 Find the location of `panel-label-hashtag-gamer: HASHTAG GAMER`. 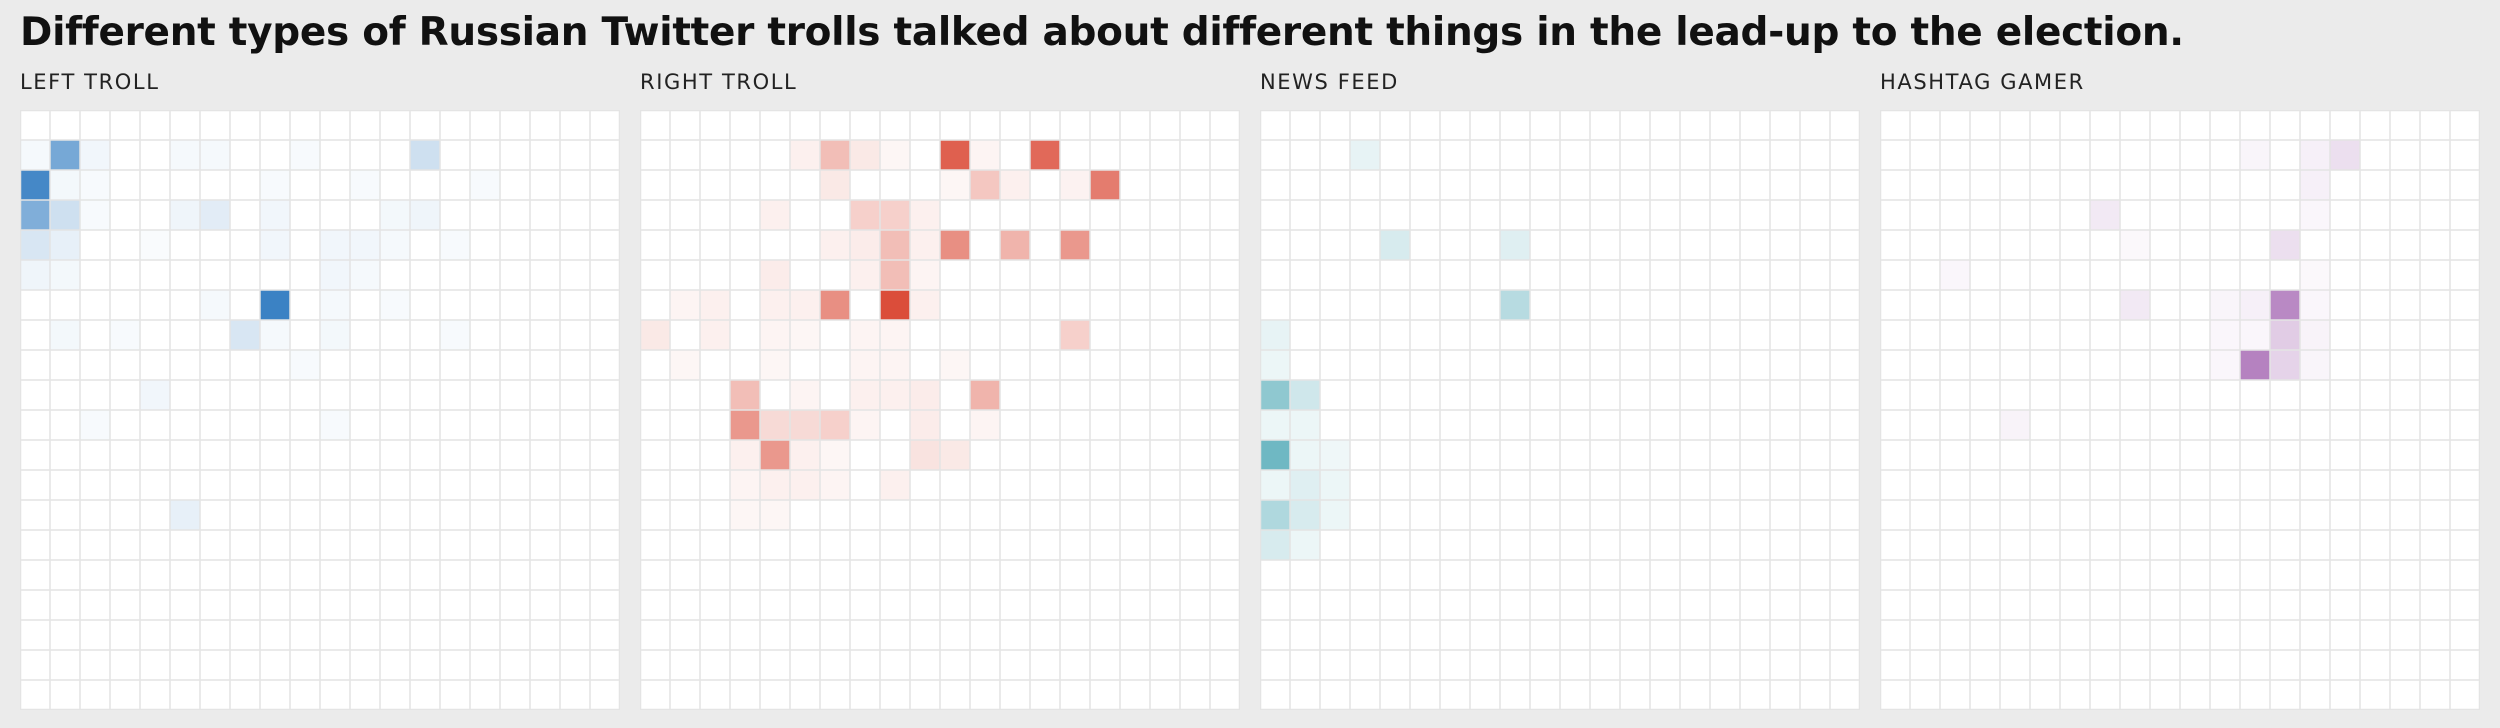

panel-label-hashtag-gamer: HASHTAG GAMER is located at coordinates (1982, 82).